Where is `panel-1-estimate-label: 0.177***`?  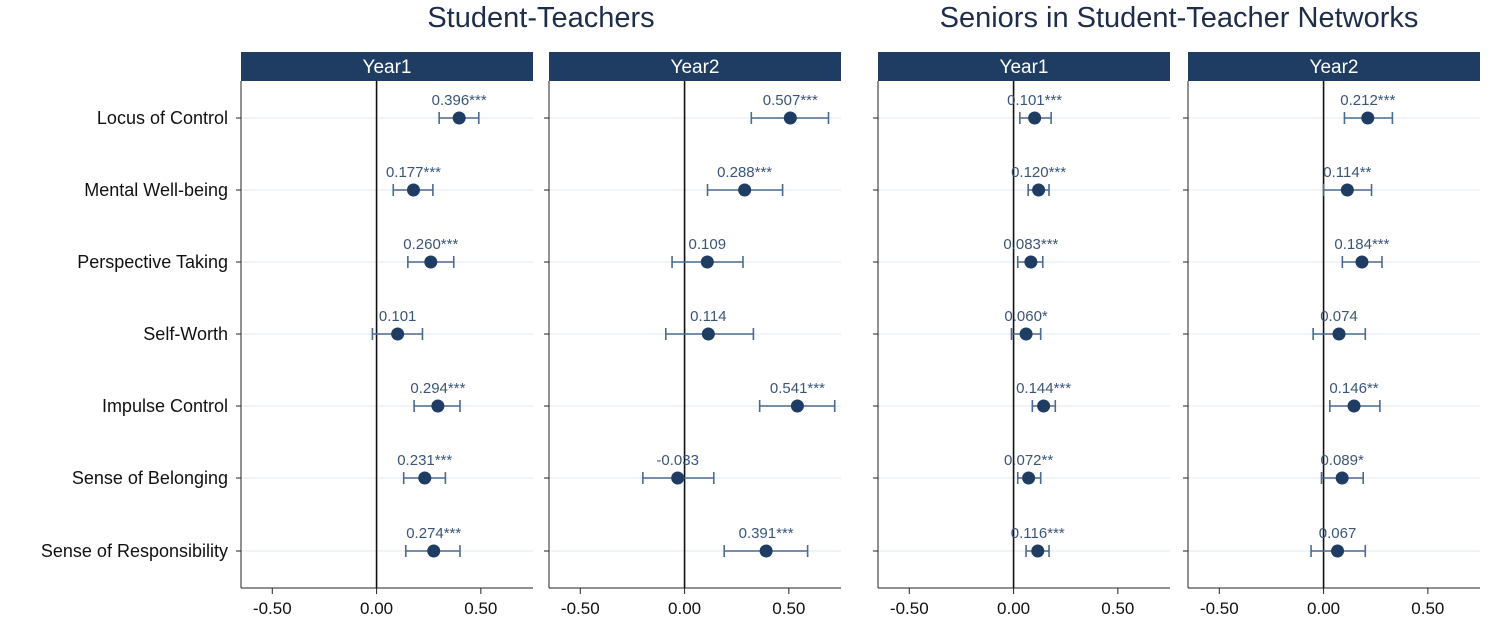
panel-1-estimate-label: 0.177*** is located at coordinates (413, 172).